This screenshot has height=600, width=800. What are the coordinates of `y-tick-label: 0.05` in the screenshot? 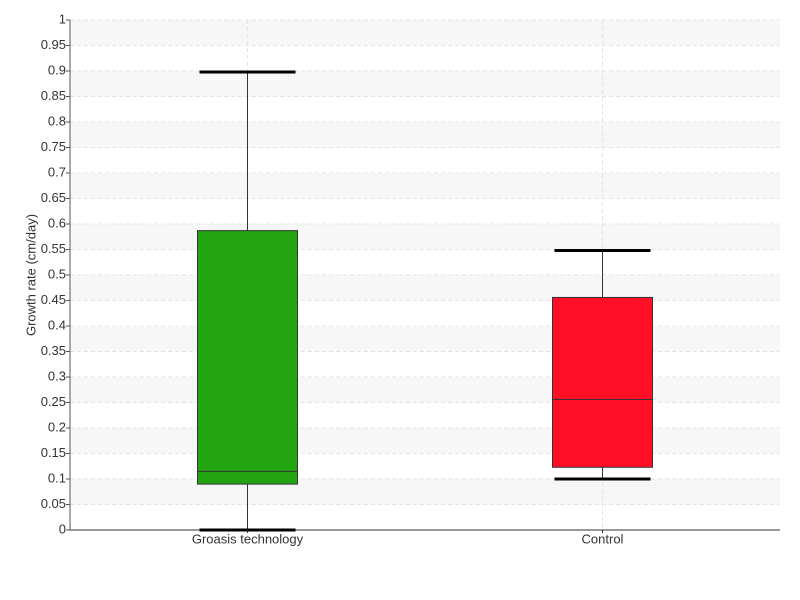 It's located at (53, 503).